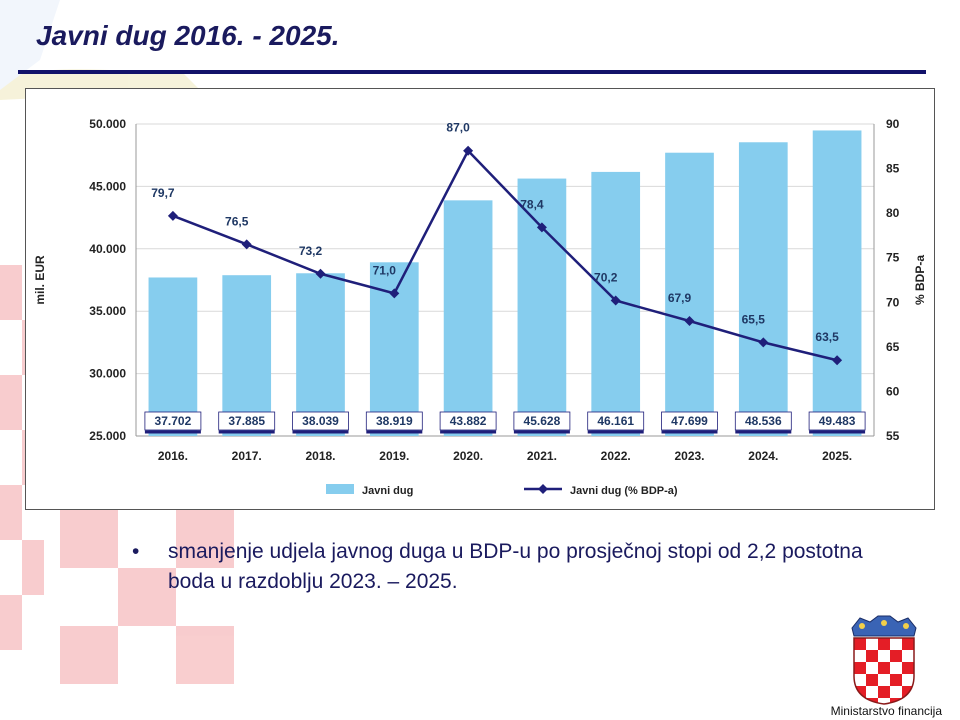  What do you see at coordinates (606, 278) in the screenshot?
I see `line-value-label: 70,2` at bounding box center [606, 278].